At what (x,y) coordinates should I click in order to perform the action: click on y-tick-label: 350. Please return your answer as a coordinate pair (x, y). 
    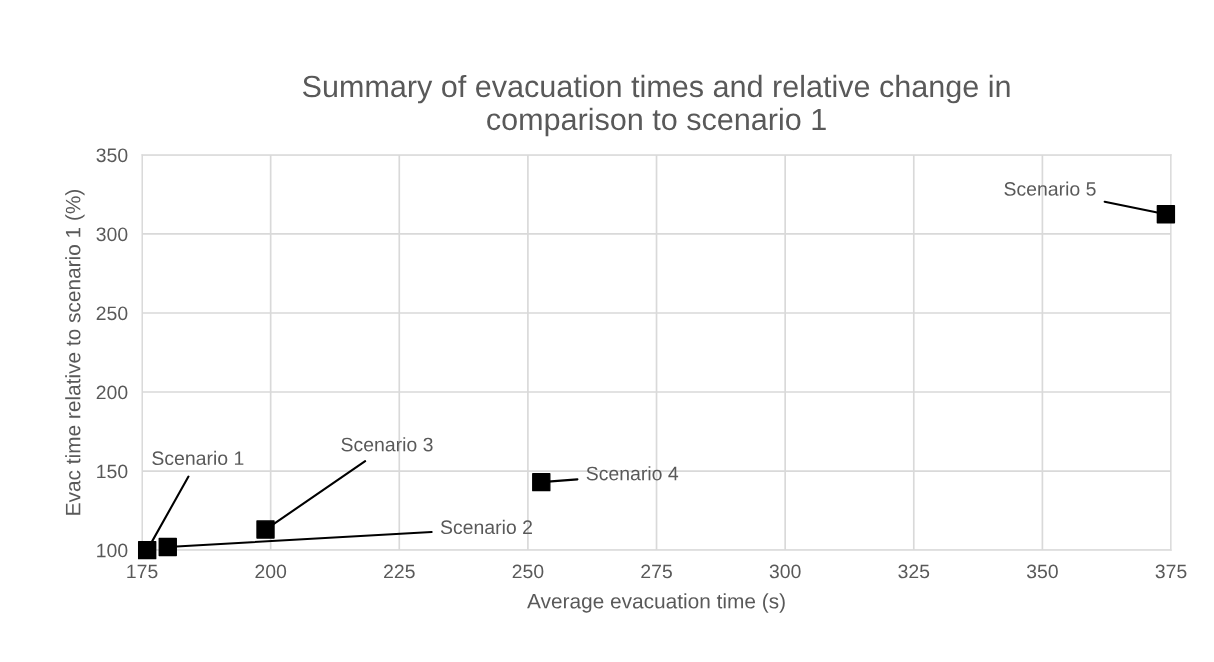
    Looking at the image, I should click on (112, 155).